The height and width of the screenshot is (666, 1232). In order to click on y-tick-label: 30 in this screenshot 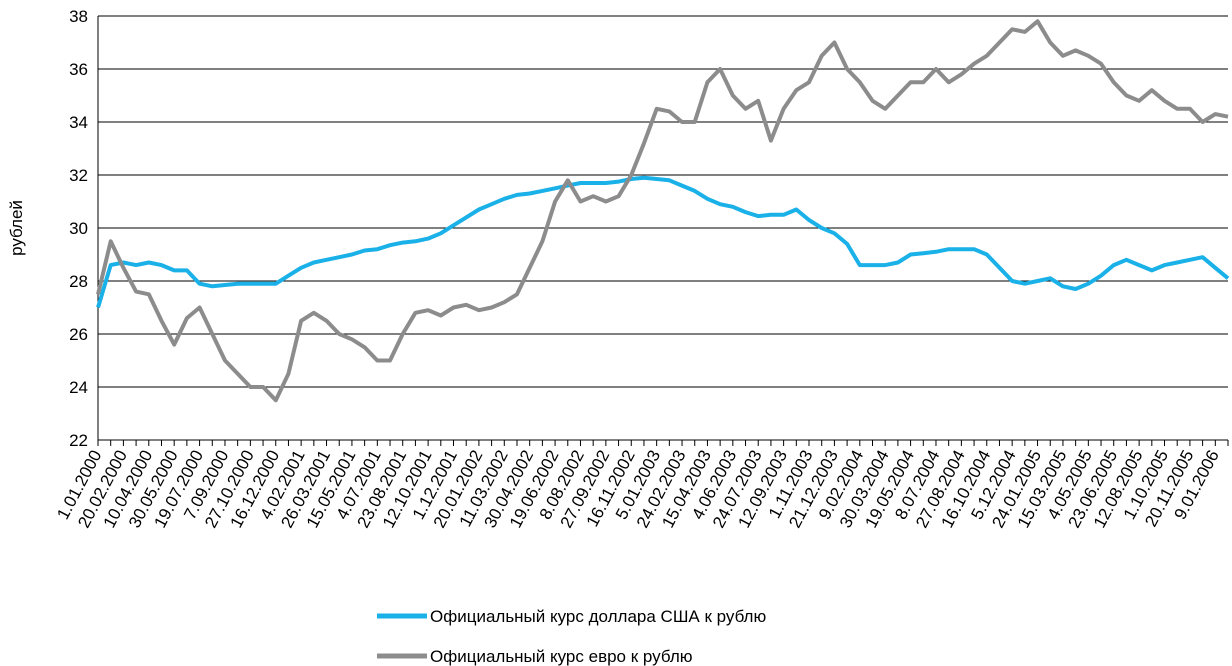, I will do `click(78, 228)`.